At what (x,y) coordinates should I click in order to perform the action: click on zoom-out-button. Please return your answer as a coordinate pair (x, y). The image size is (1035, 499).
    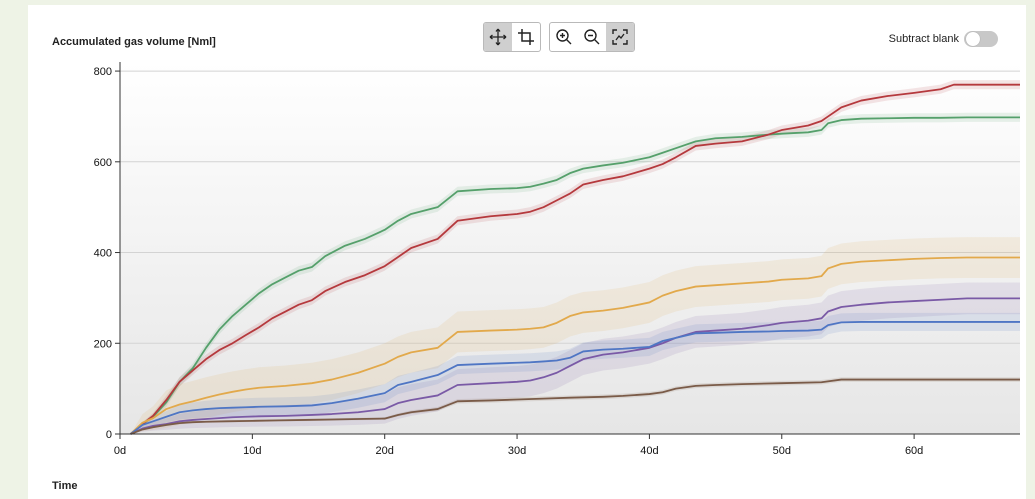
    Looking at the image, I should click on (592, 37).